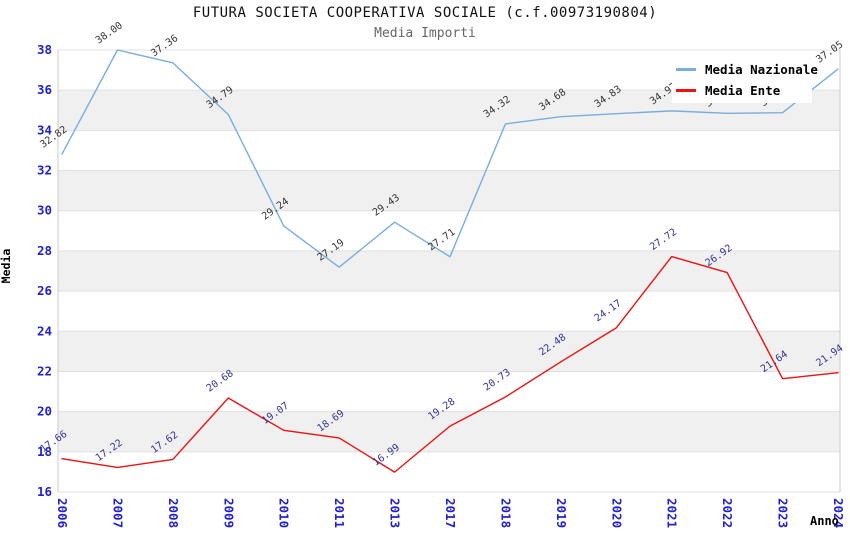  I want to click on chart-subtitle: Media Importi, so click(425, 33).